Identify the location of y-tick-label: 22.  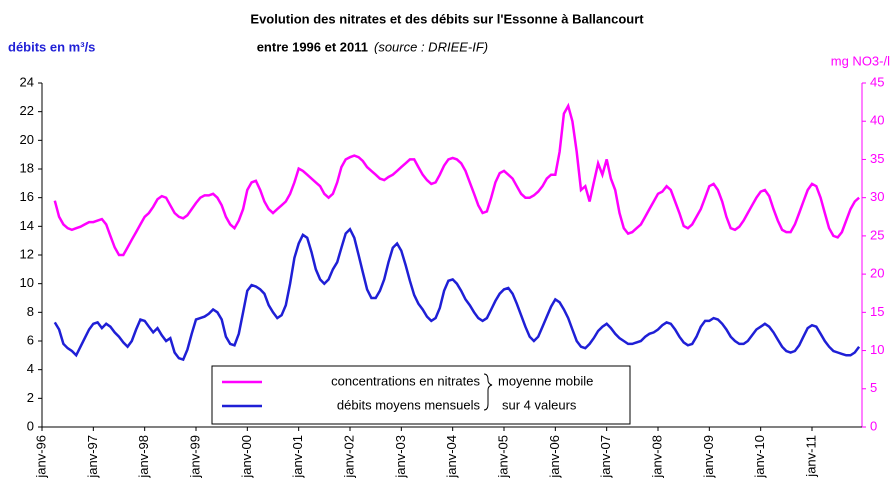
(27, 110).